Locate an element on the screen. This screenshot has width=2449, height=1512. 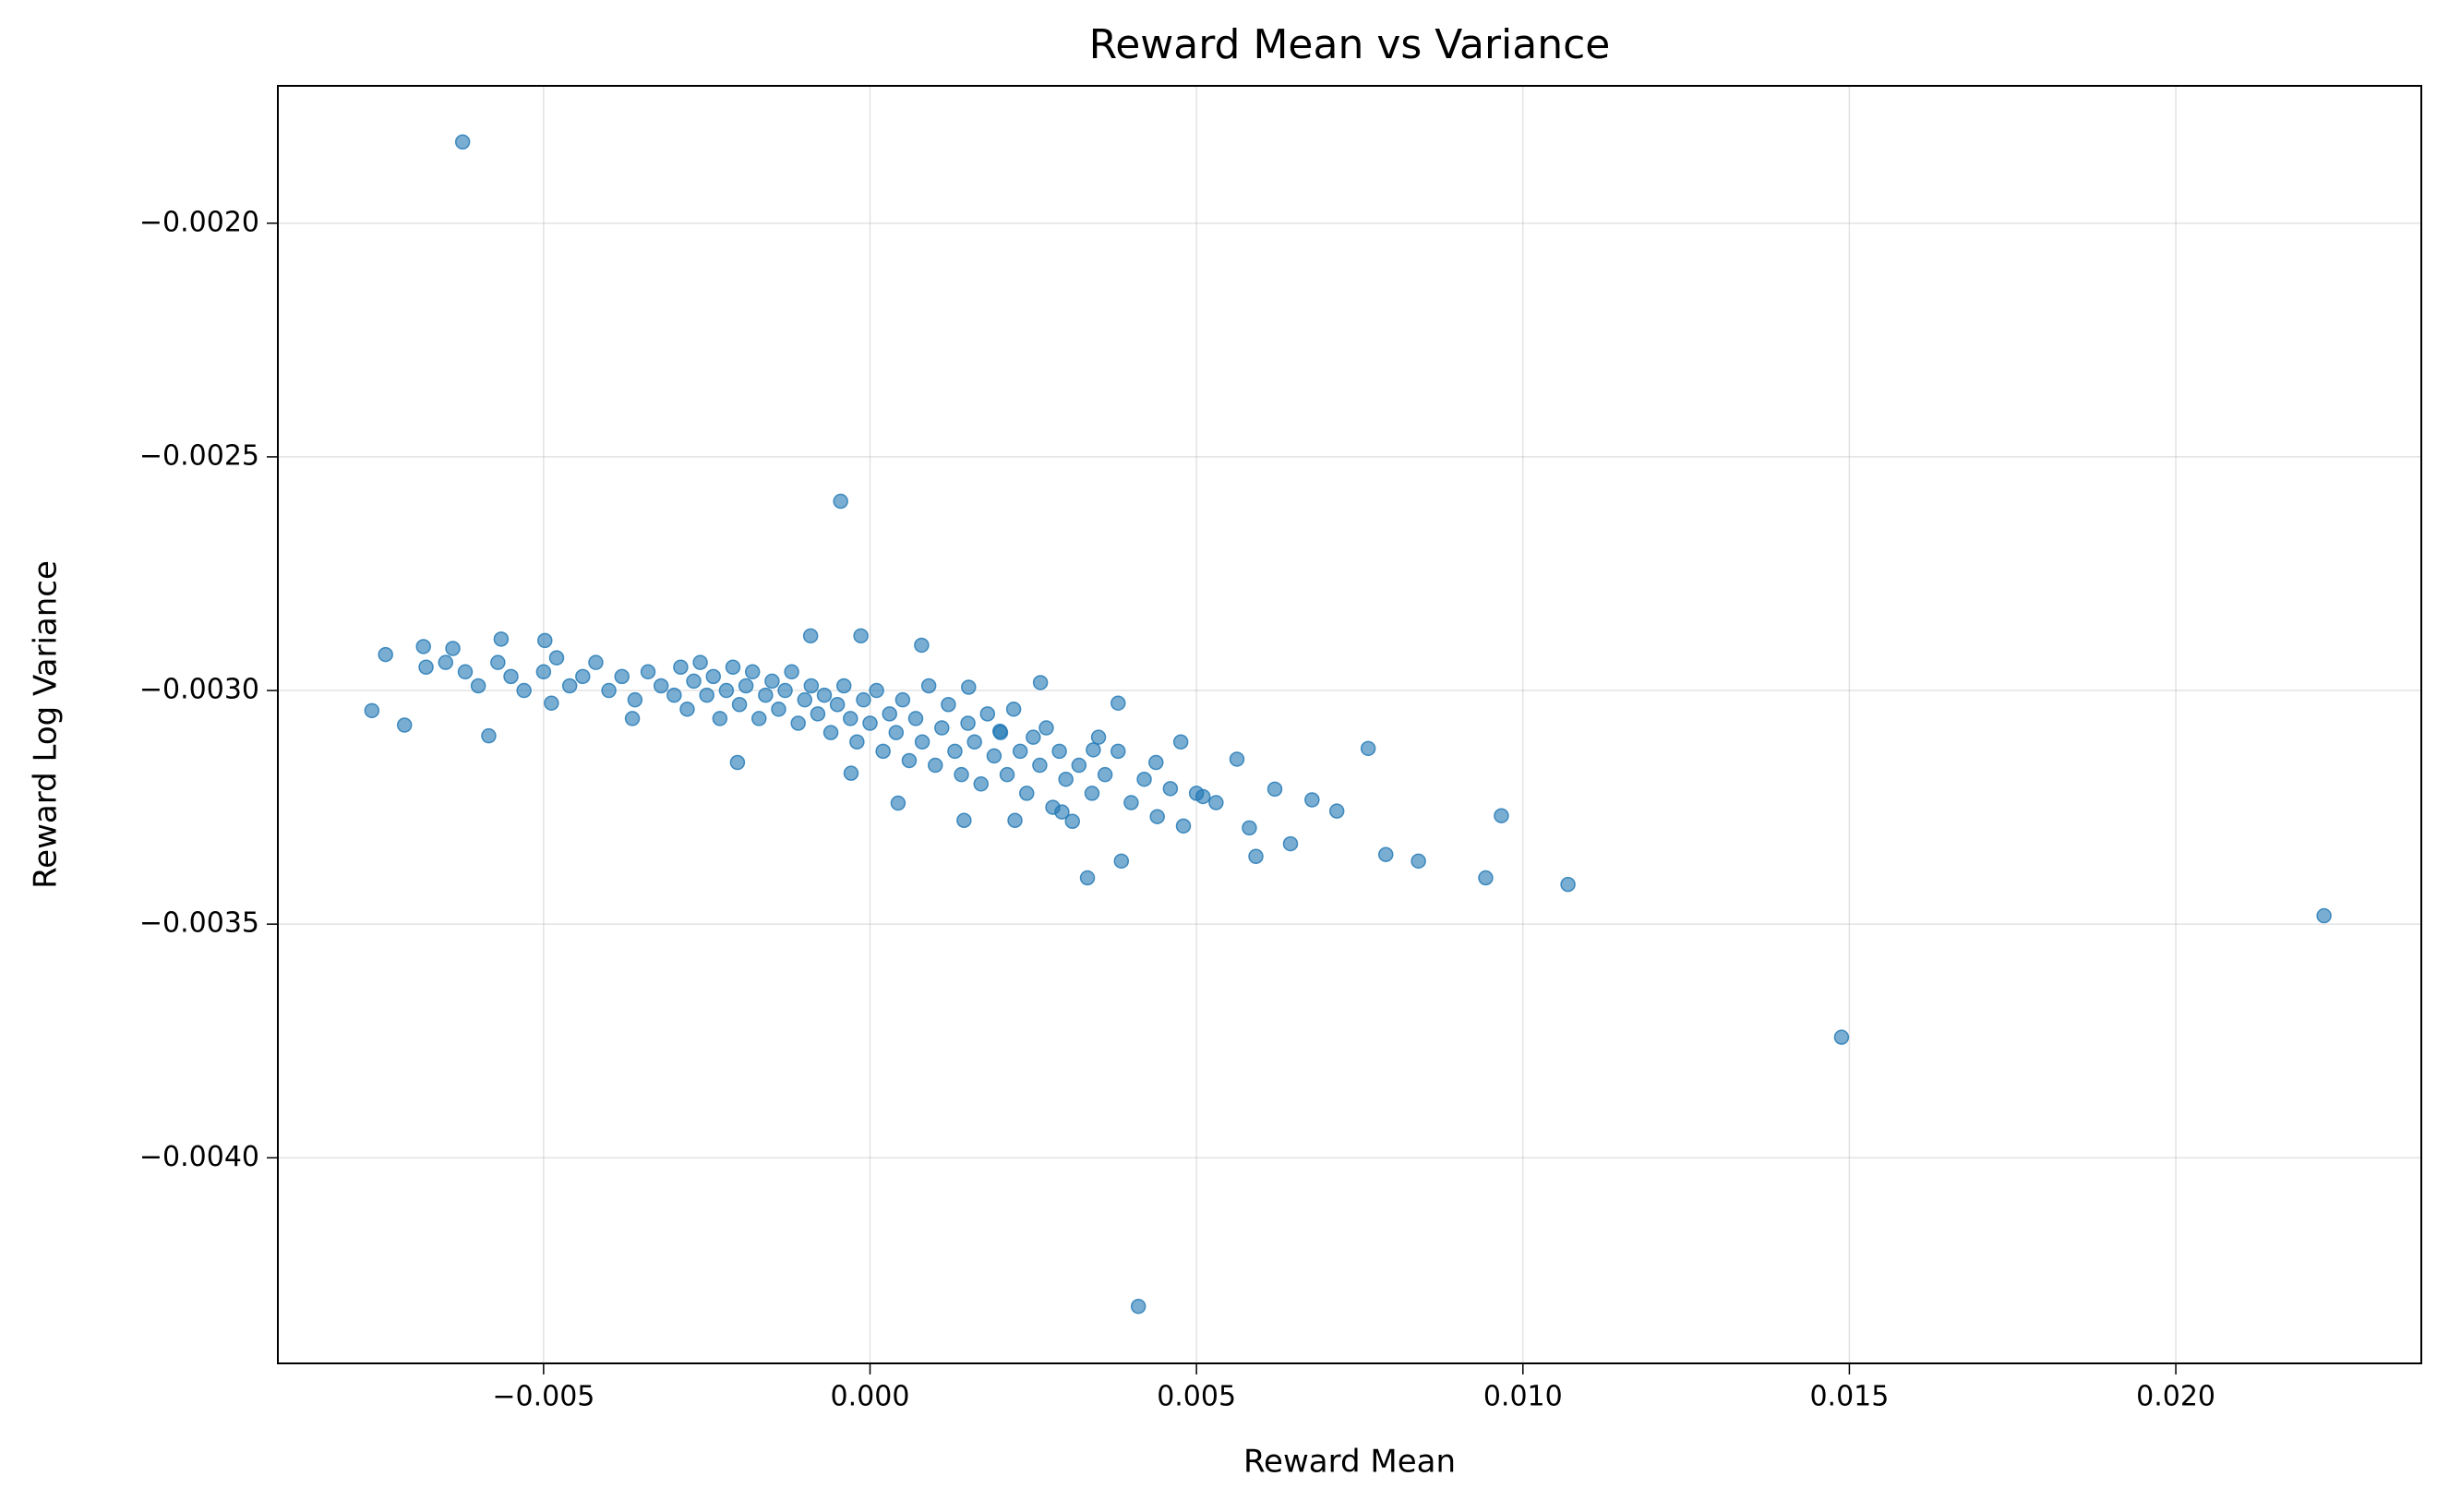
y-tick-label: −0.0040 is located at coordinates (199, 1157).